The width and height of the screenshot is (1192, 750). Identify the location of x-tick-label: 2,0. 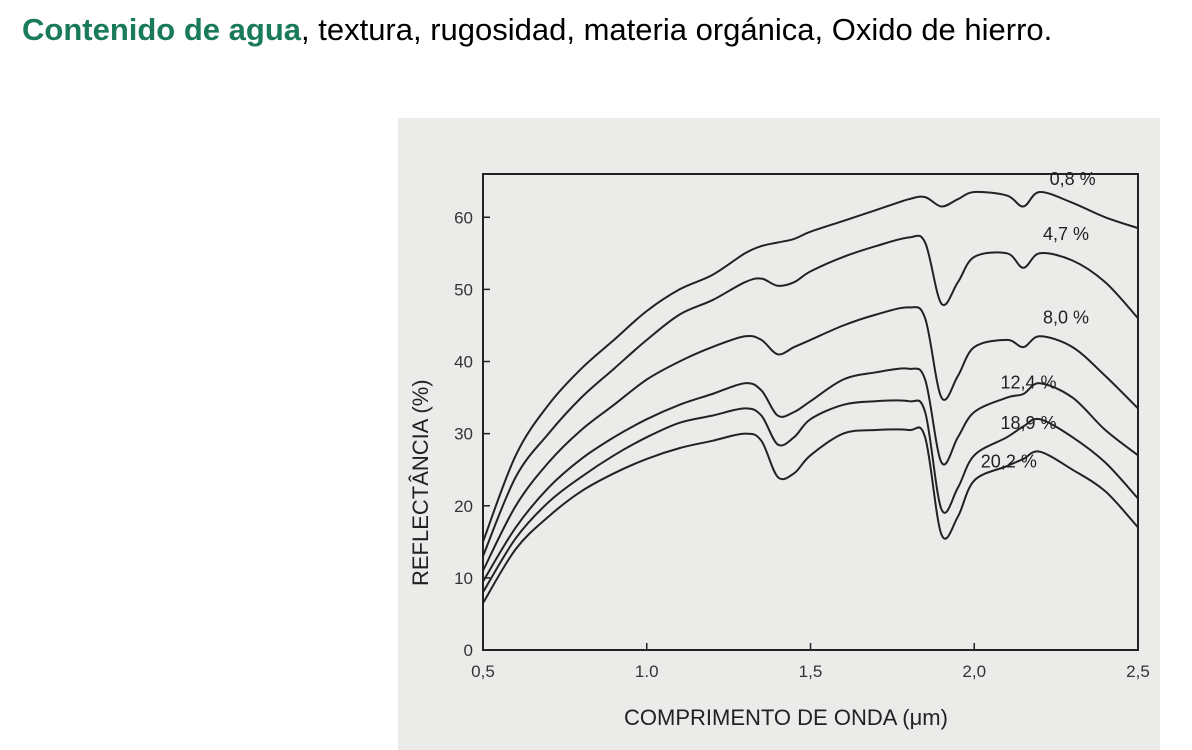
(974, 671).